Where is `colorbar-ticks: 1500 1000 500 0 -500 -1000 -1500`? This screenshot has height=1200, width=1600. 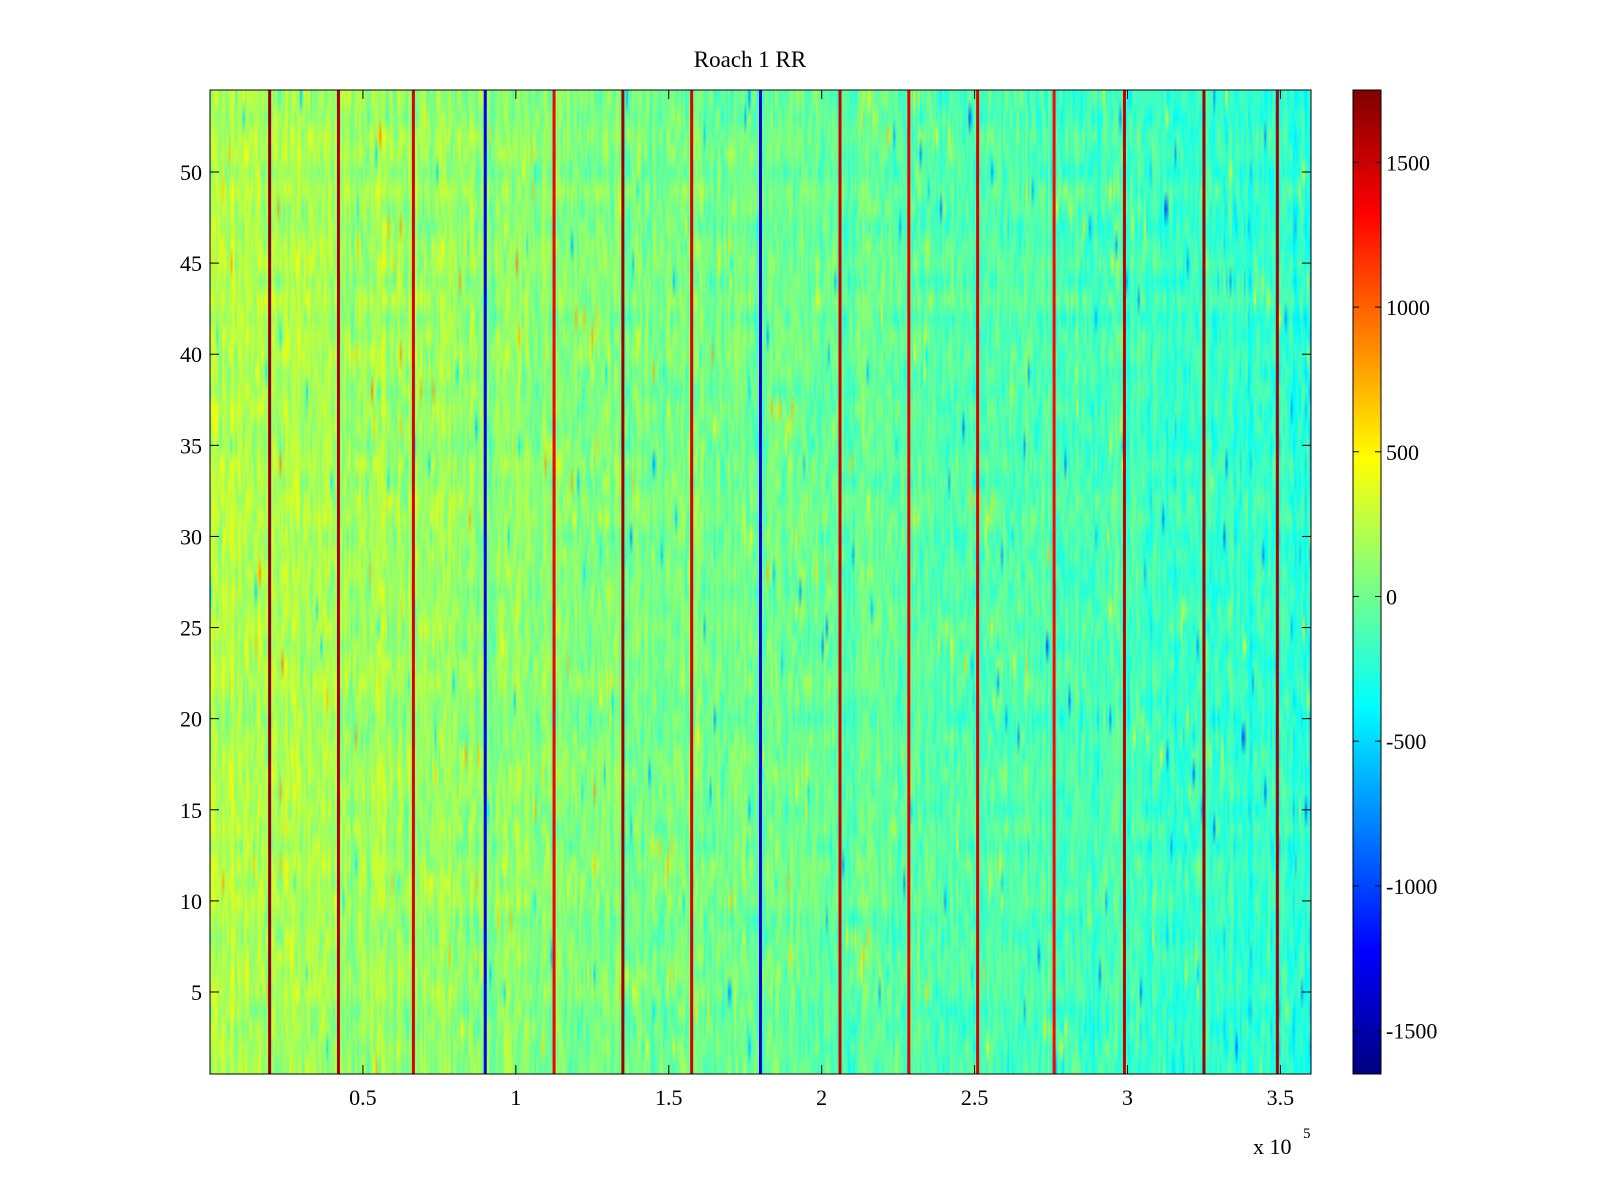 colorbar-ticks: 1500 1000 500 0 -500 -1000 -1500 is located at coordinates (1395, 597).